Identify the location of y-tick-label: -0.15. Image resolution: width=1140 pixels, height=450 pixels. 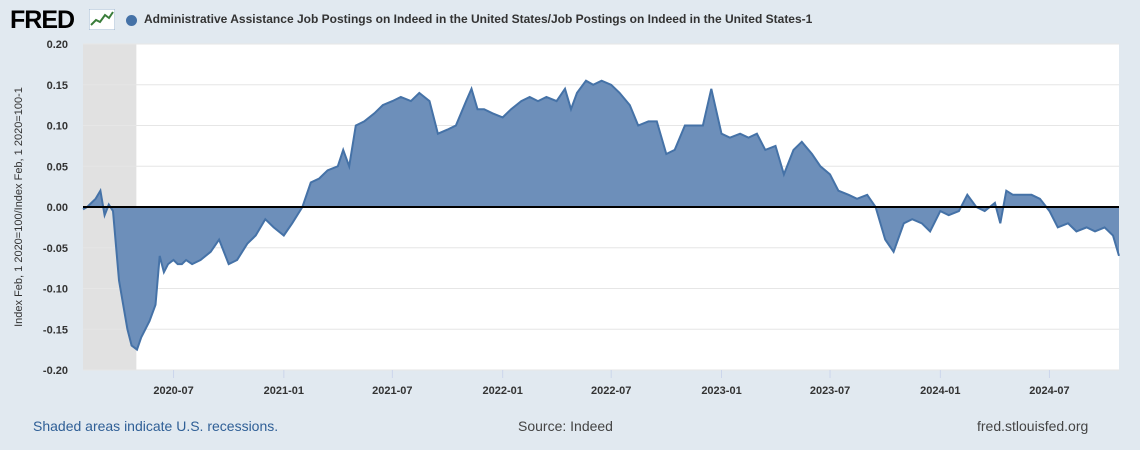
(55, 330).